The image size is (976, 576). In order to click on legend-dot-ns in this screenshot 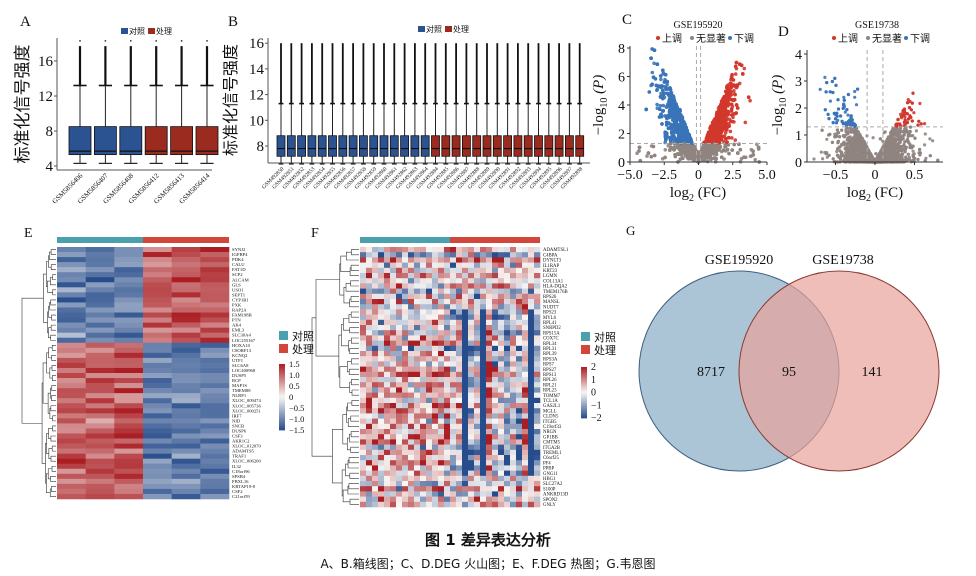, I will do `click(692, 38)`.